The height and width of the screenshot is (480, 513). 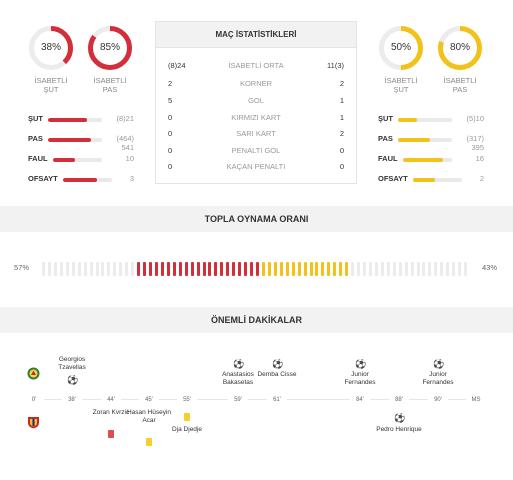 What do you see at coordinates (277, 374) in the screenshot?
I see `event-player-name: Demba Cisse` at bounding box center [277, 374].